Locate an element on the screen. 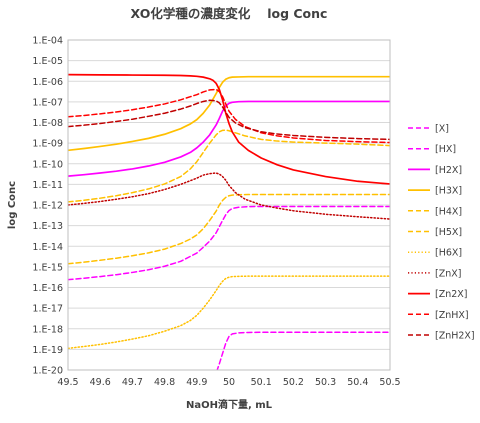  x-tick-label: 50 is located at coordinates (229, 382).